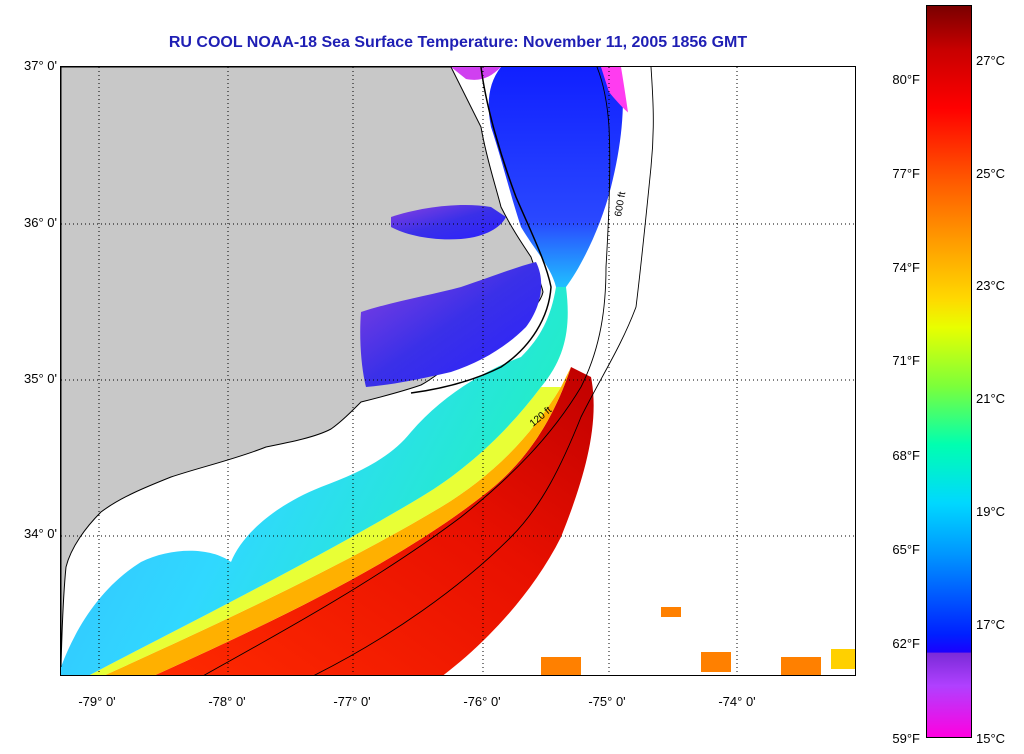 The width and height of the screenshot is (1024, 754). I want to click on lon-tick-79: -79° 0', so click(97, 701).